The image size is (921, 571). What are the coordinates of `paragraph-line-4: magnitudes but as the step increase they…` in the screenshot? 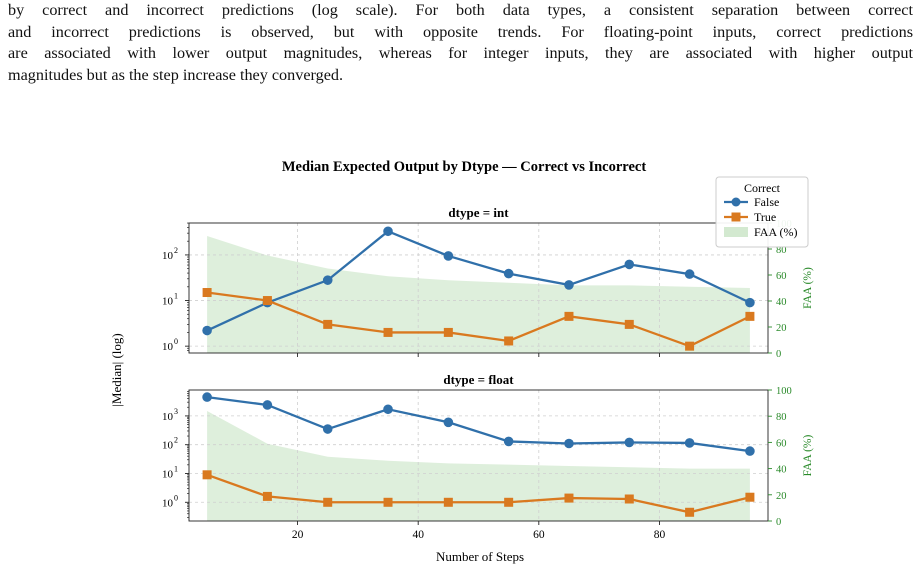 It's located at (176, 74).